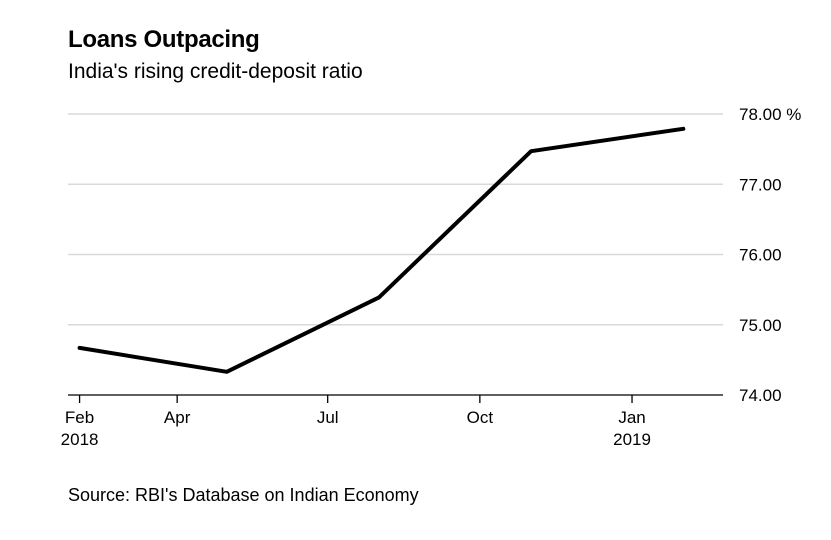 The height and width of the screenshot is (540, 831). What do you see at coordinates (243, 495) in the screenshot?
I see `source-note: Source: RBI's Database on Indian Economy` at bounding box center [243, 495].